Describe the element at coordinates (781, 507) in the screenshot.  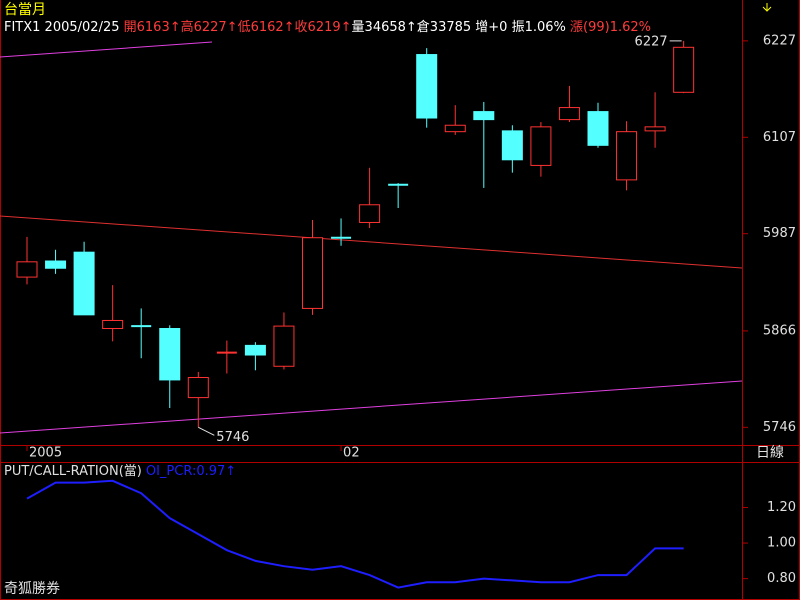
I see `y-tick-label: 1.20` at that location.